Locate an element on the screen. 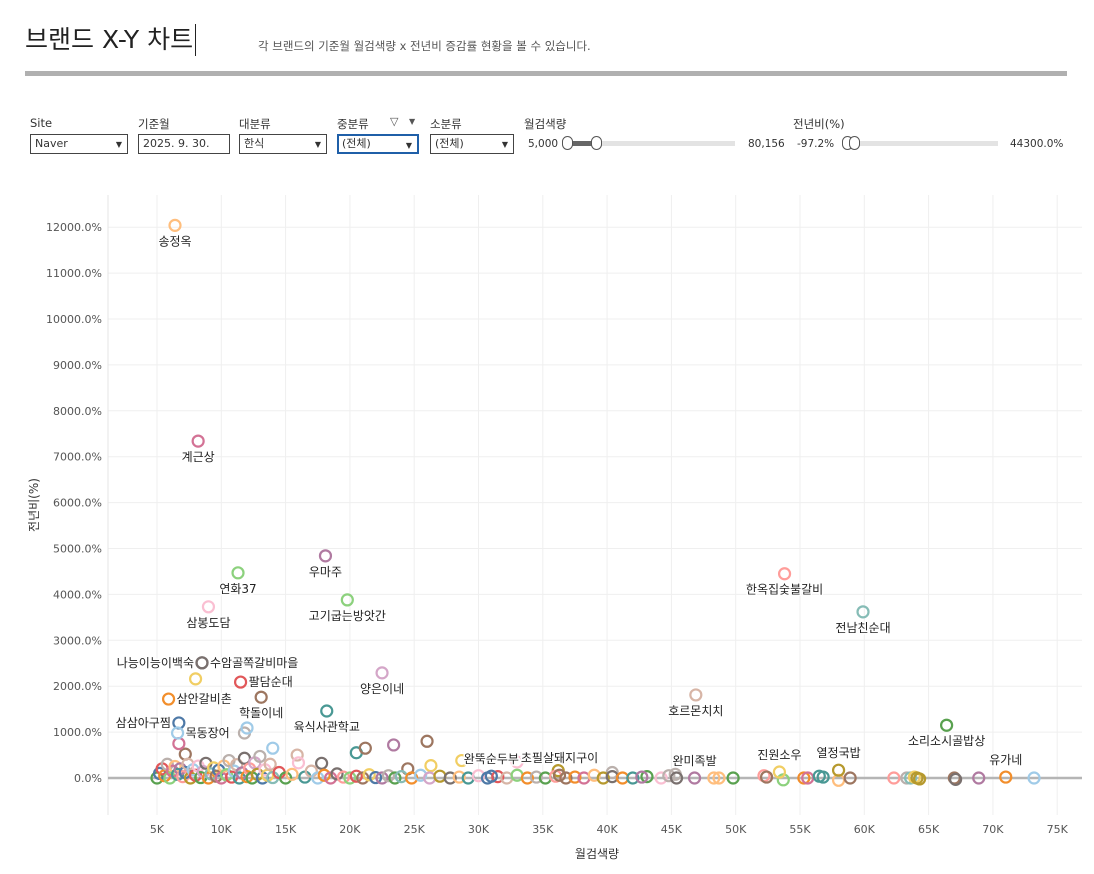 Image resolution: width=1094 pixels, height=874 pixels. search-volume-max-handle is located at coordinates (596, 143).